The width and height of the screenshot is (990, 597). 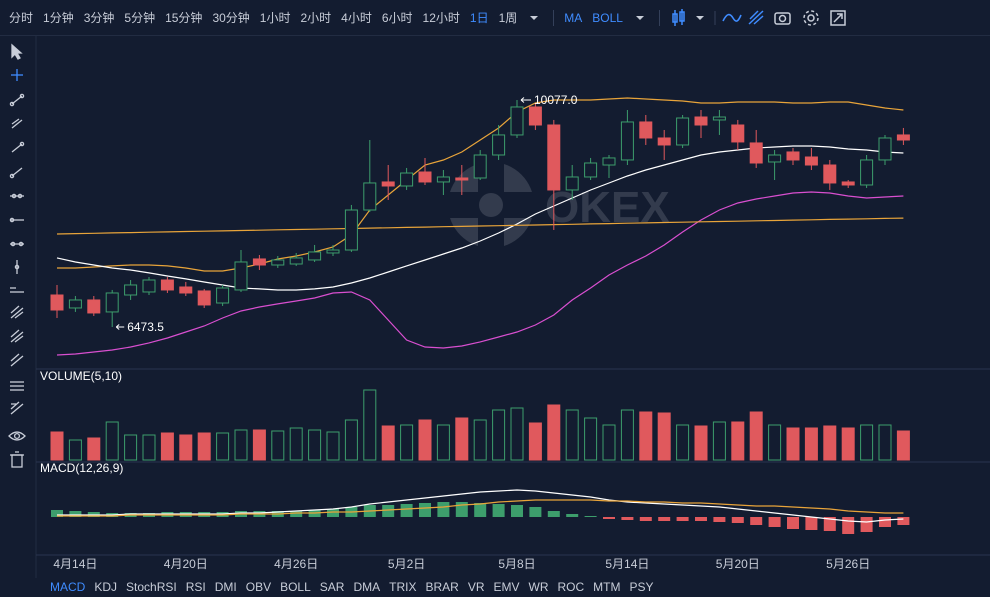 What do you see at coordinates (225, 587) in the screenshot?
I see `indicator-tab: DMI` at bounding box center [225, 587].